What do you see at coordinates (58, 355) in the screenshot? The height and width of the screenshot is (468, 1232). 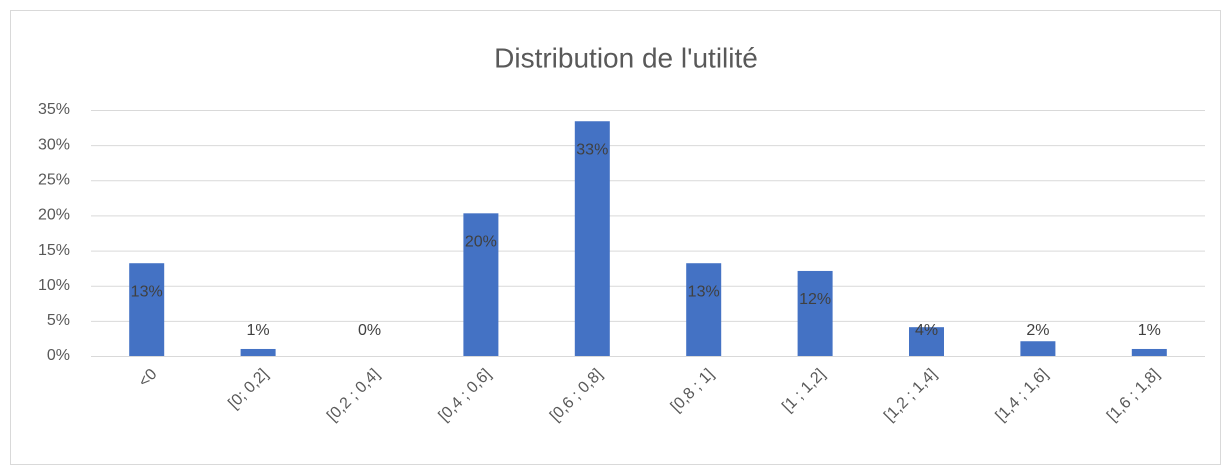 I see `y-tick-label: 0%` at bounding box center [58, 355].